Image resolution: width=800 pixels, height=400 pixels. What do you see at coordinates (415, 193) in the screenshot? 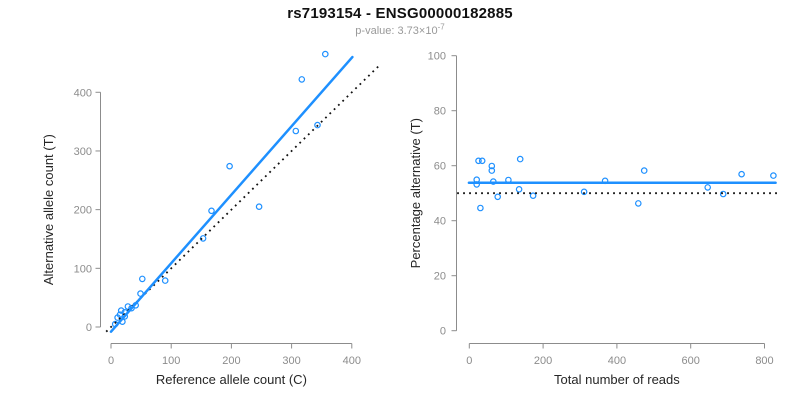
I see `y-axis-label: Percentage alternative (T)` at bounding box center [415, 193].